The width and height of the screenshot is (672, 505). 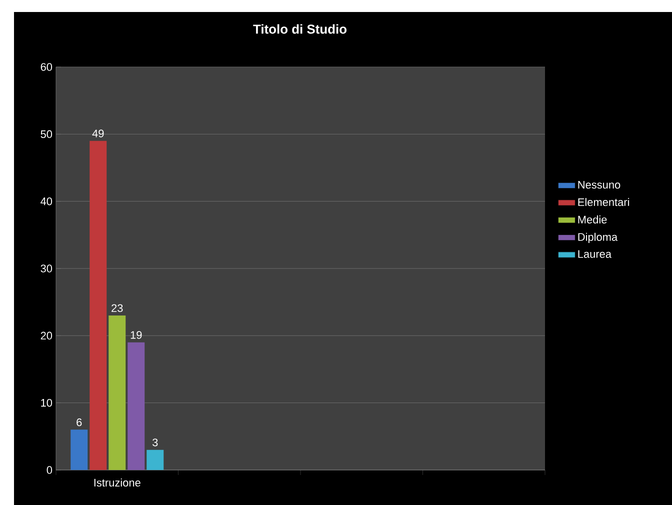 I want to click on legend-label: Nessuno, so click(x=599, y=184).